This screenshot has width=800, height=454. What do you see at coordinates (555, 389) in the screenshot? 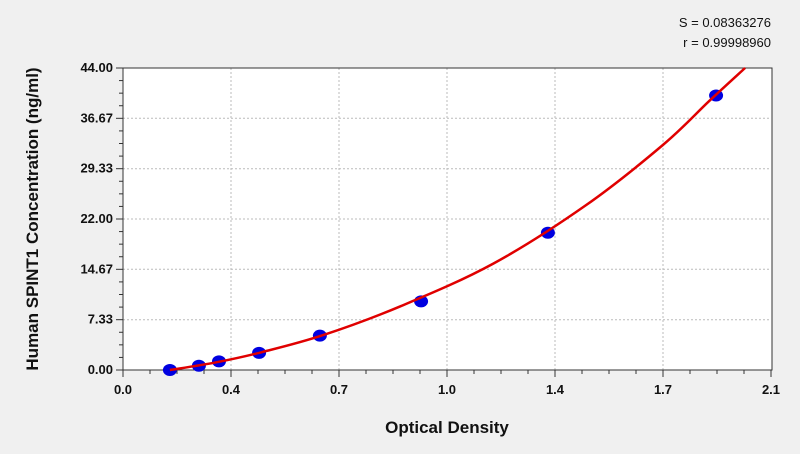
I see `x-tick-label: 1.4` at bounding box center [555, 389].